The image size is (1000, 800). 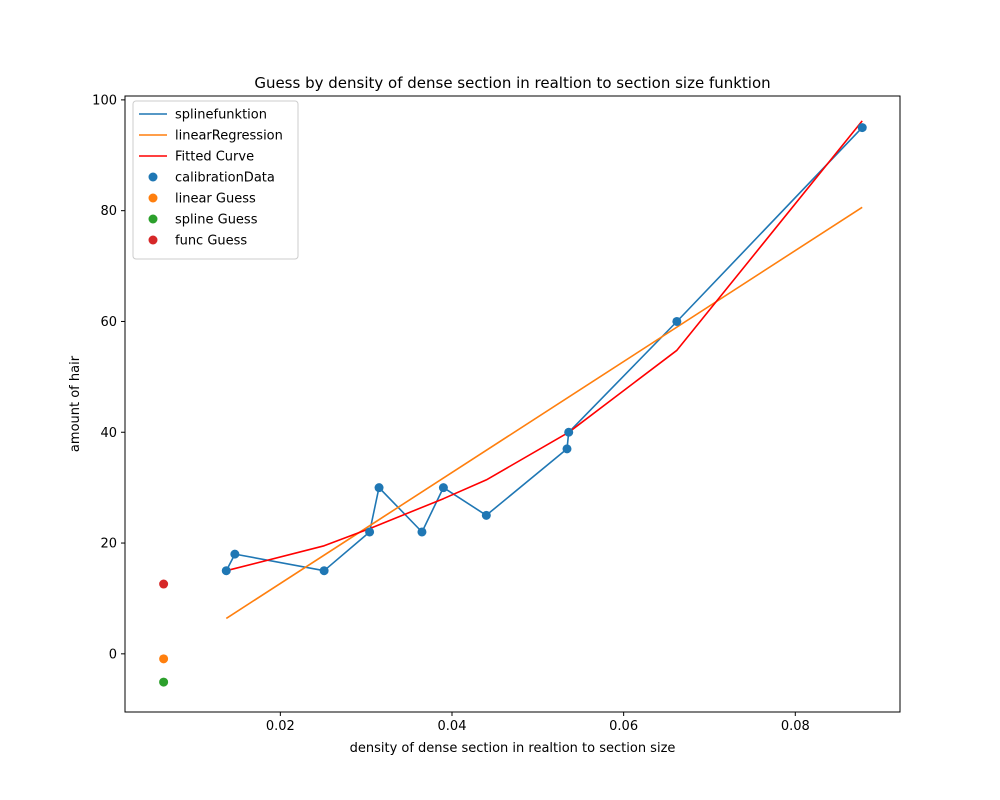 What do you see at coordinates (153, 219) in the screenshot?
I see `legend-swatch-spline-guess` at bounding box center [153, 219].